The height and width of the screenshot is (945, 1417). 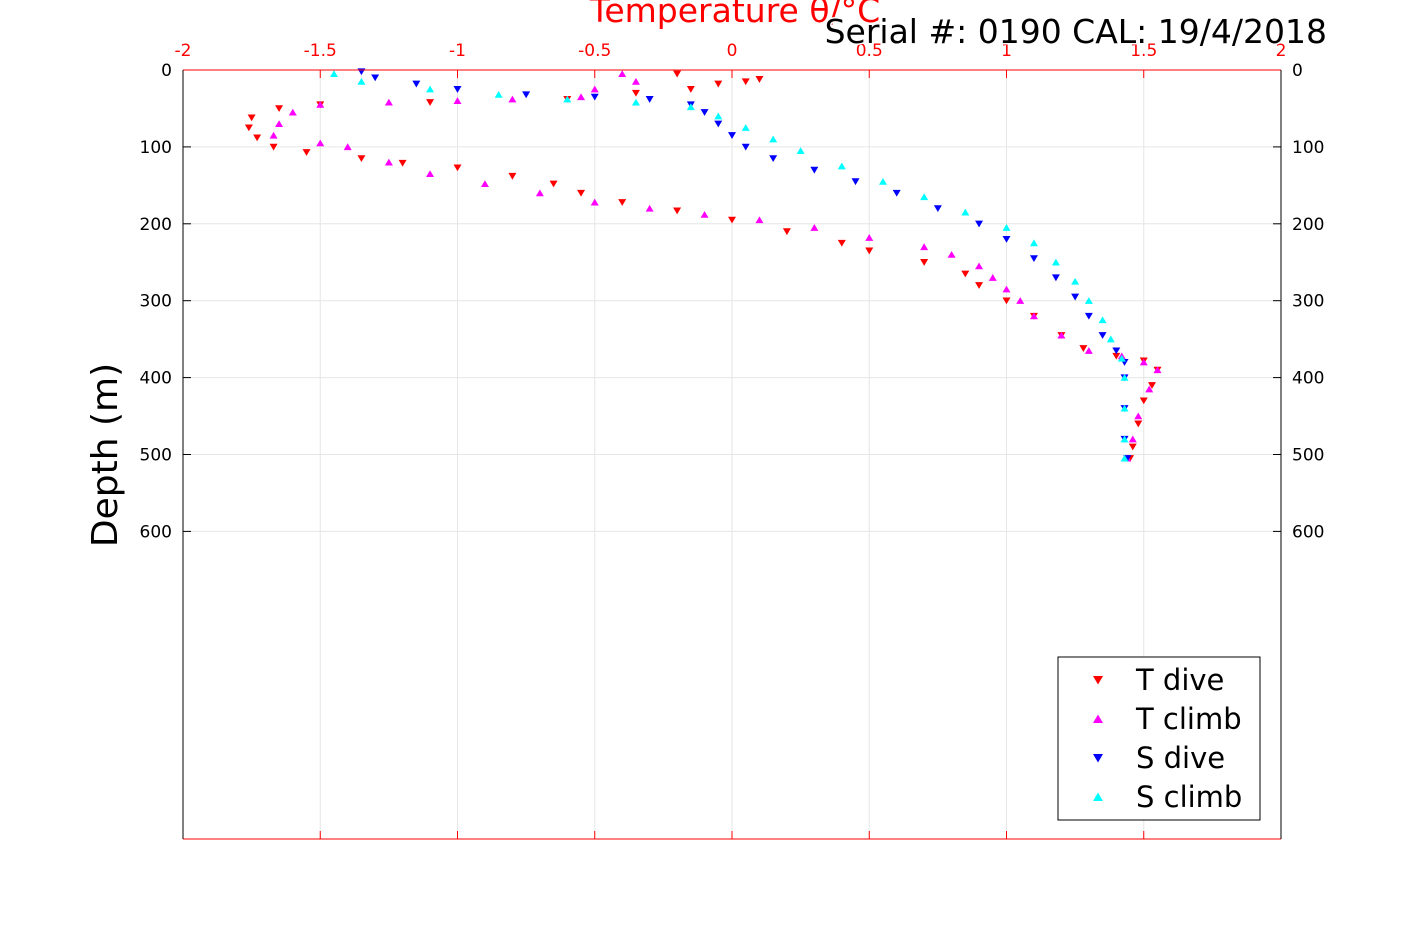 What do you see at coordinates (594, 51) in the screenshot?
I see `x-tick-label: -0.5` at bounding box center [594, 51].